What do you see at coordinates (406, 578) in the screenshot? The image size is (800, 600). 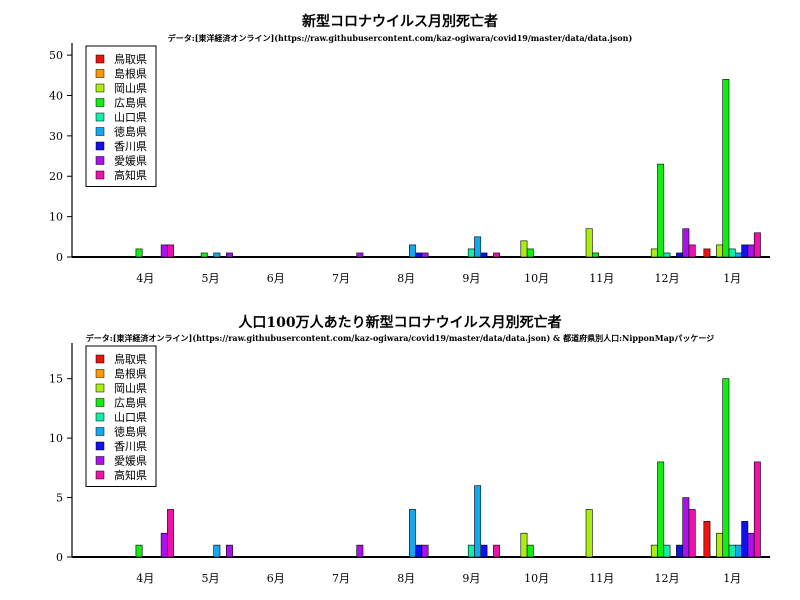 I see `x-tick-label: 8月` at bounding box center [406, 578].